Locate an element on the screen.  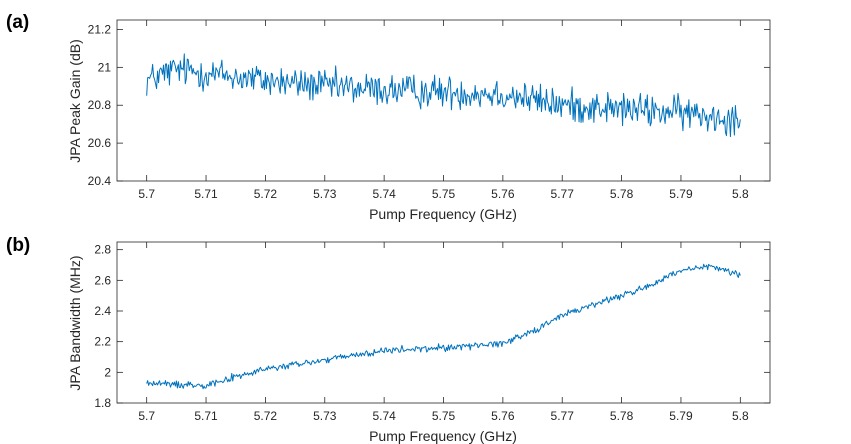
panel-a-xtick-label: 5.74 is located at coordinates (384, 194).